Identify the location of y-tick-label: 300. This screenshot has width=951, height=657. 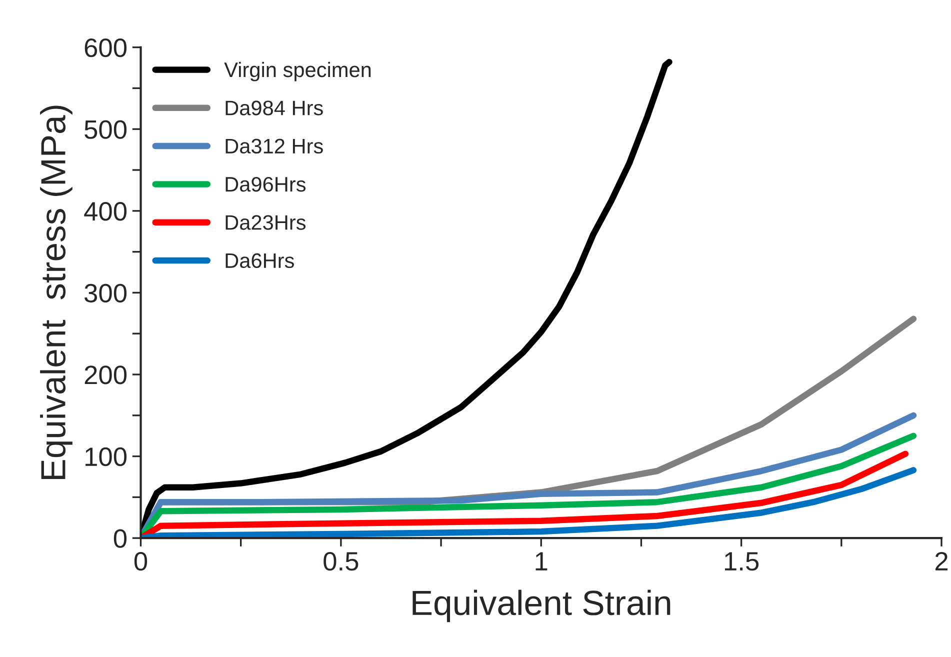
(105, 293).